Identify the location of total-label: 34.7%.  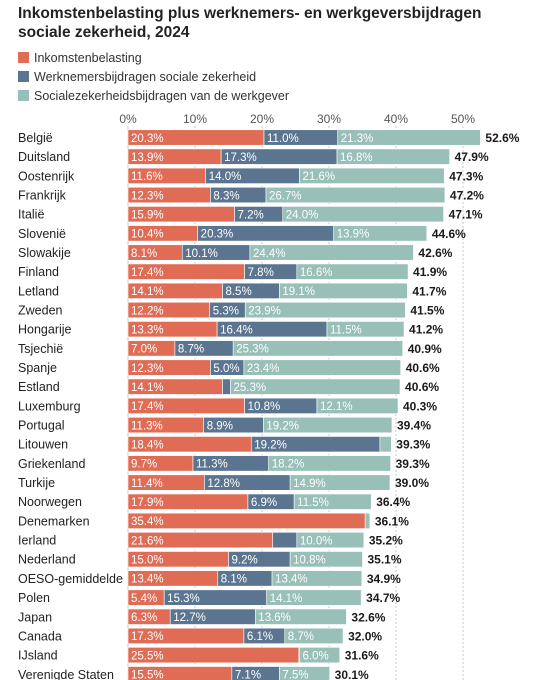
(383, 598).